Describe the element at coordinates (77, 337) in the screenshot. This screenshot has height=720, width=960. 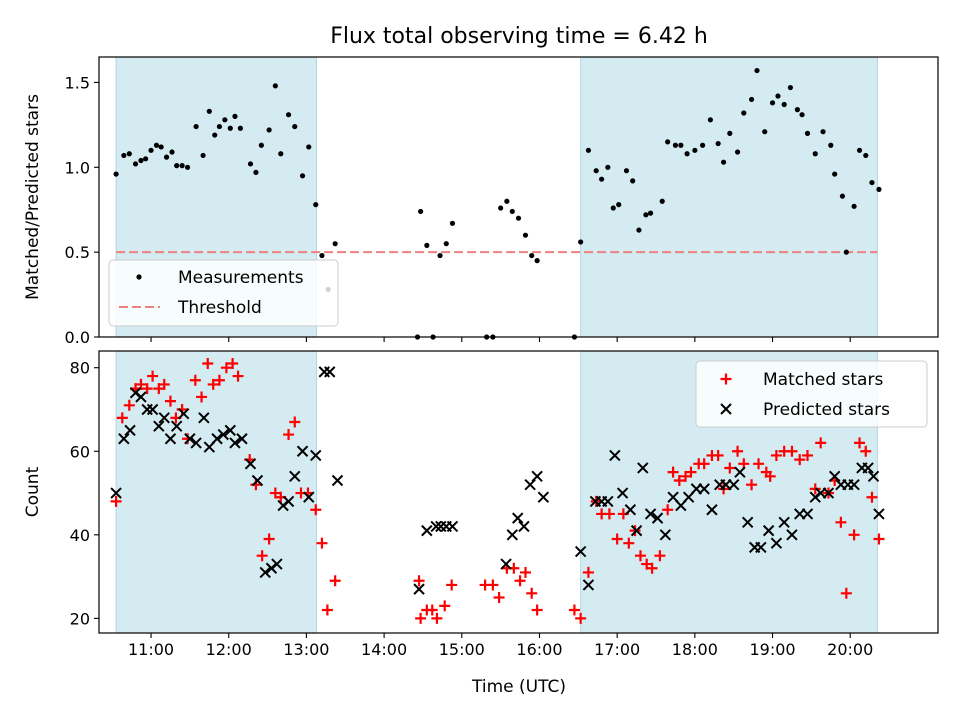
I see `y-tick-label: 0.0` at that location.